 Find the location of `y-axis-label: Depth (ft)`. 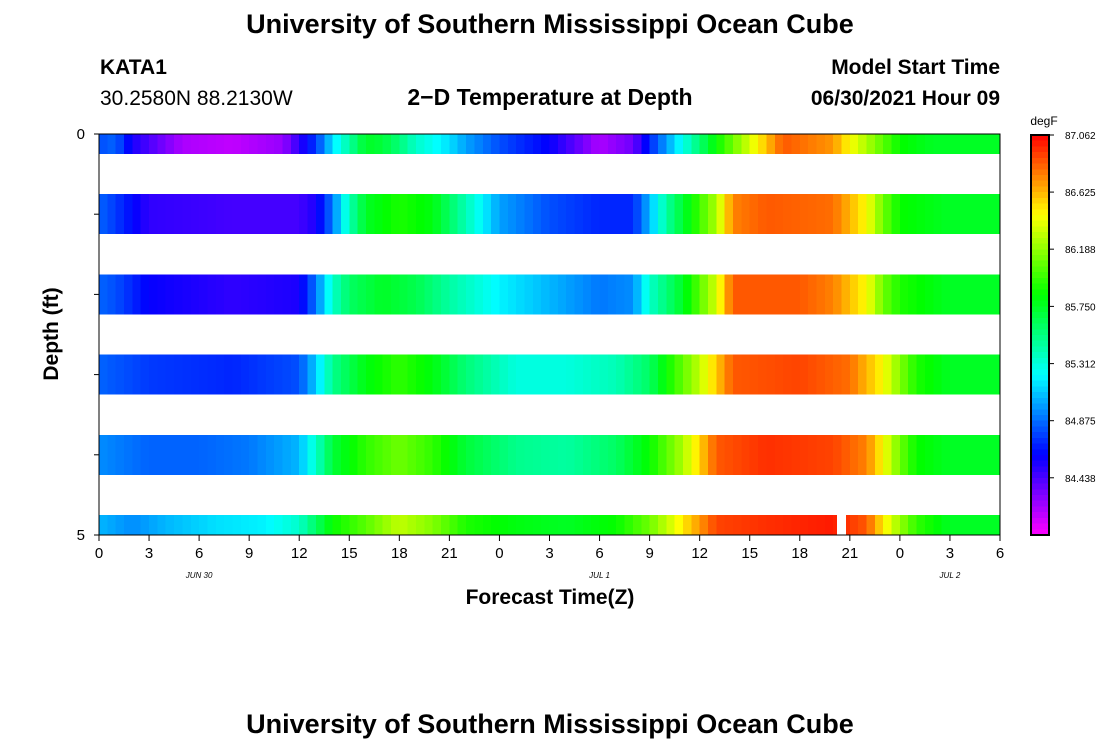

y-axis-label: Depth (ft) is located at coordinates (51, 333).